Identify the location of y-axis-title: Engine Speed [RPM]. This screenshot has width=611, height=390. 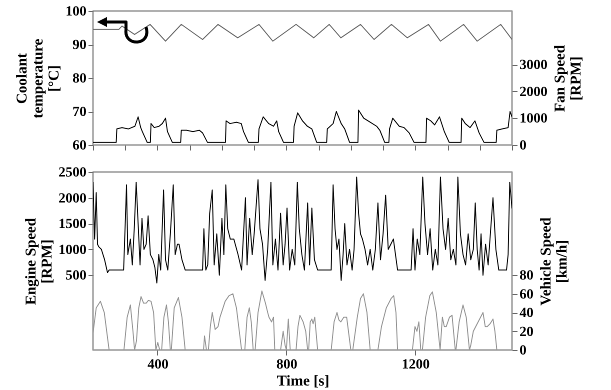
(40, 261).